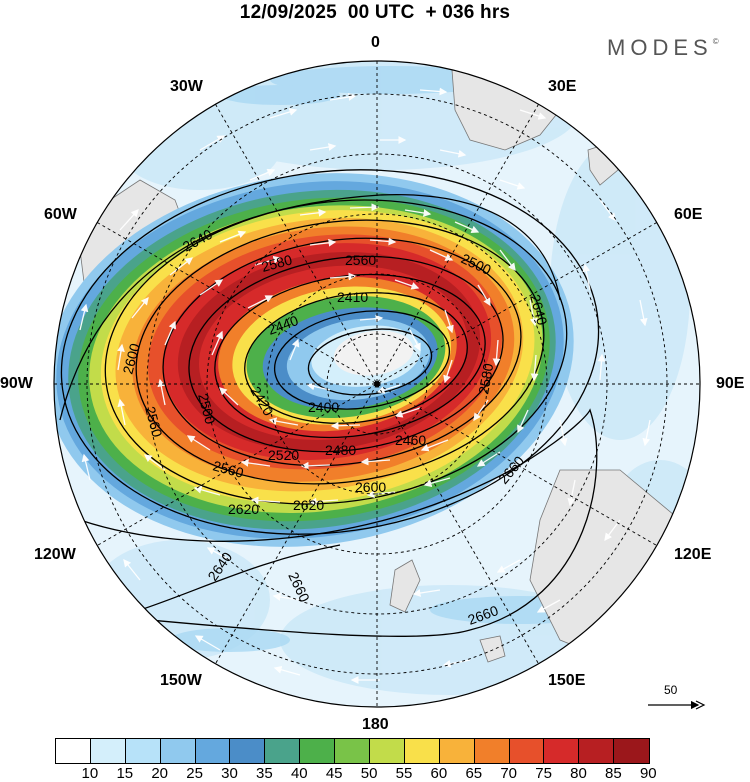 This screenshot has width=750, height=782. I want to click on contour-label: 2460, so click(410, 440).